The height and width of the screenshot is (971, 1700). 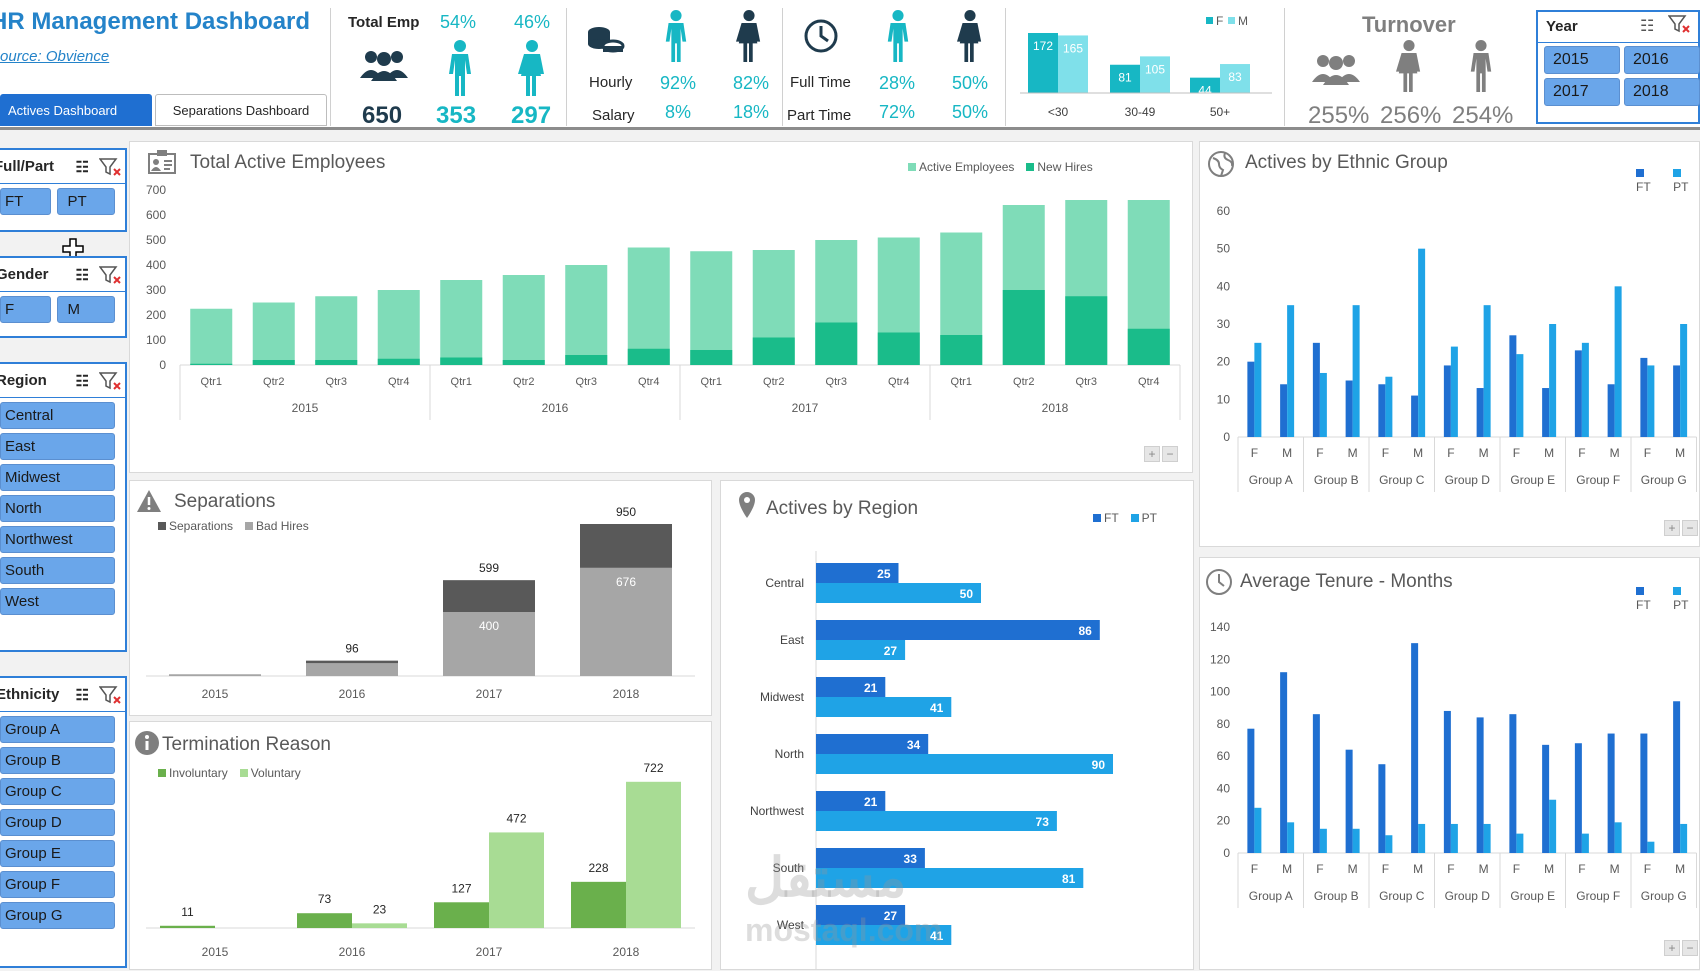 What do you see at coordinates (156, 265) in the screenshot?
I see `y-tick-label: 400` at bounding box center [156, 265].